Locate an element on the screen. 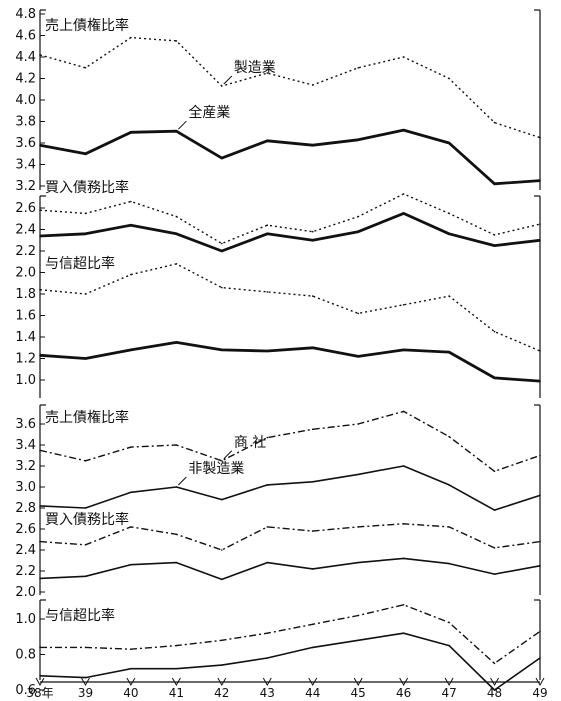  x-axis-tick-label: 46 is located at coordinates (403, 693).